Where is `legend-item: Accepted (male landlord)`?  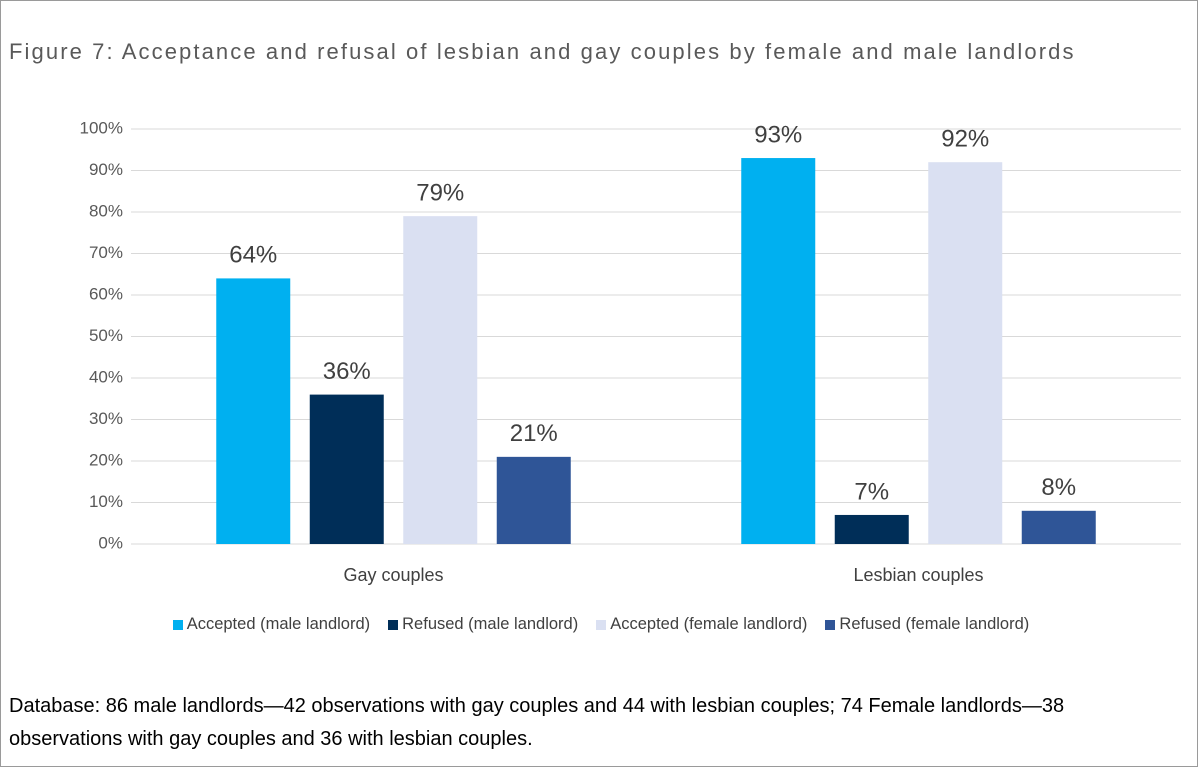
legend-item: Accepted (male landlord) is located at coordinates (271, 624).